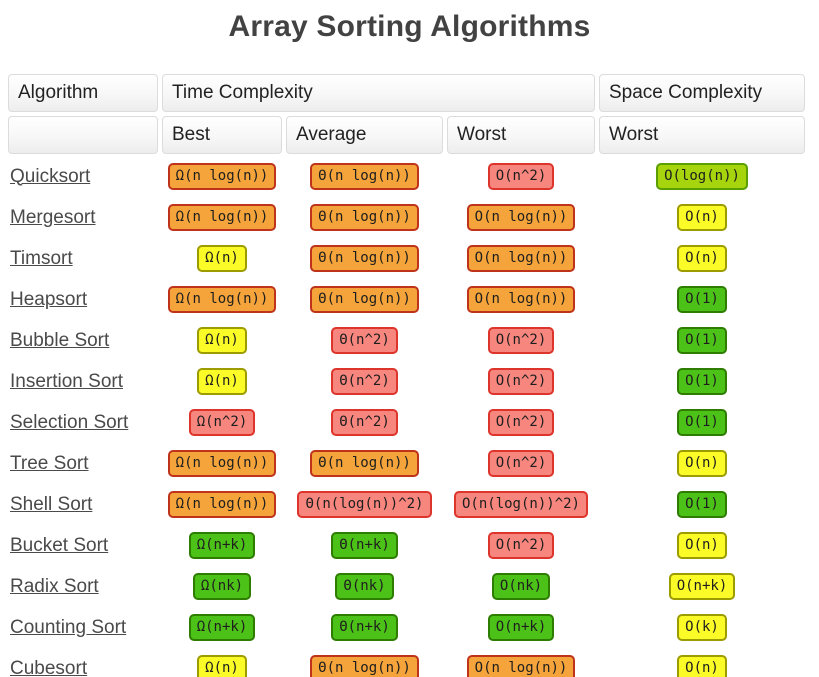  What do you see at coordinates (49, 463) in the screenshot?
I see `algorithm-link: Tree Sort` at bounding box center [49, 463].